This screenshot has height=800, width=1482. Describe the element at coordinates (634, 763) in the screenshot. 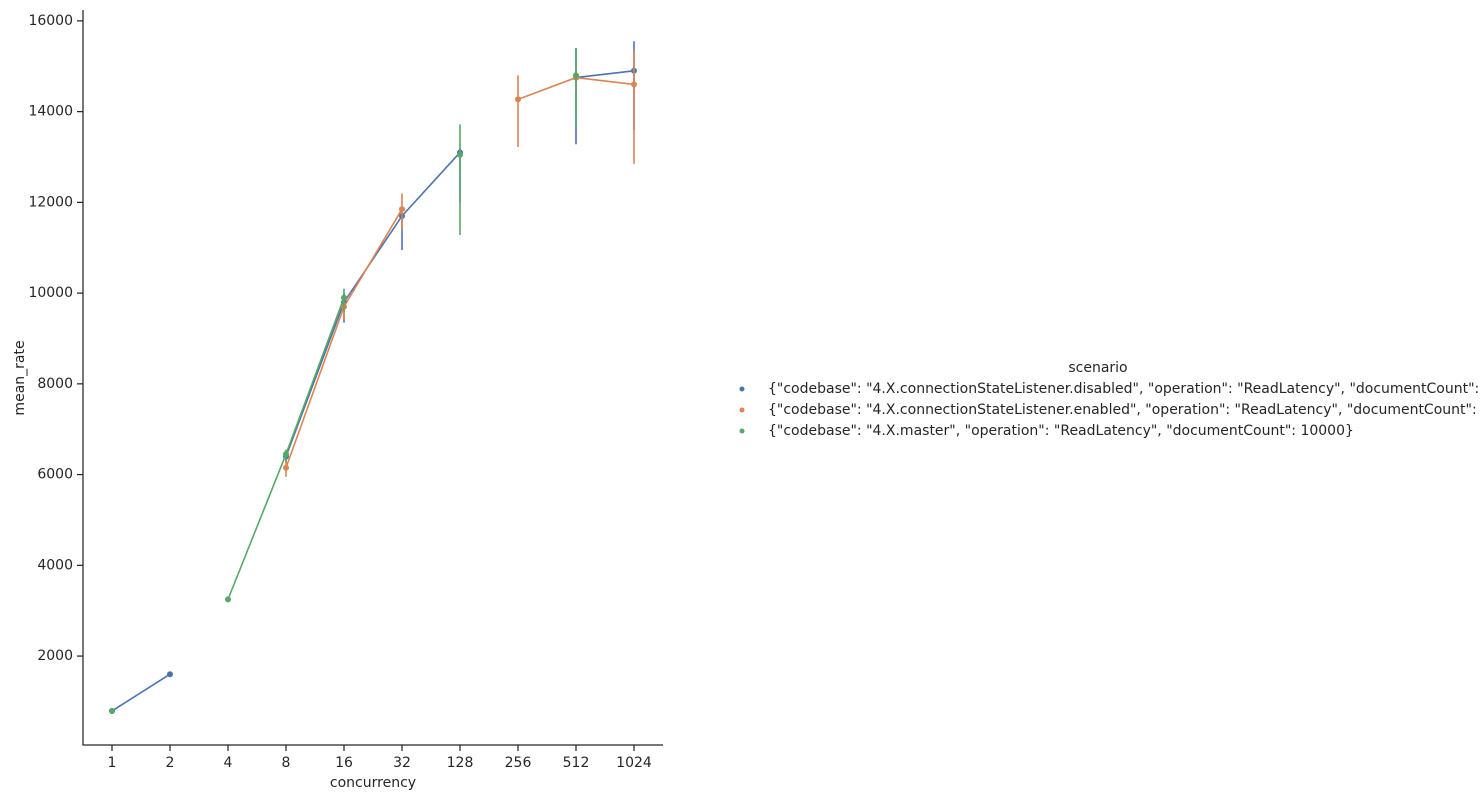

I see `x-tick-label: 1024` at that location.